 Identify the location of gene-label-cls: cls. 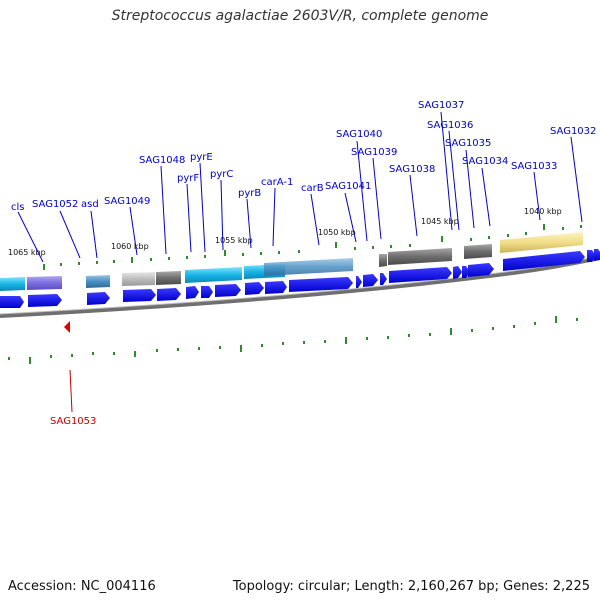
(18, 207).